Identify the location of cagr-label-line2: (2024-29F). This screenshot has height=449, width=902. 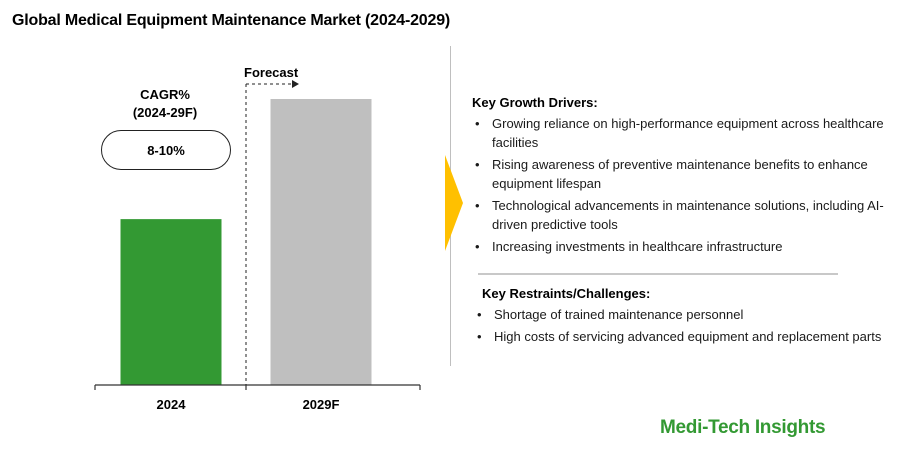
(165, 112).